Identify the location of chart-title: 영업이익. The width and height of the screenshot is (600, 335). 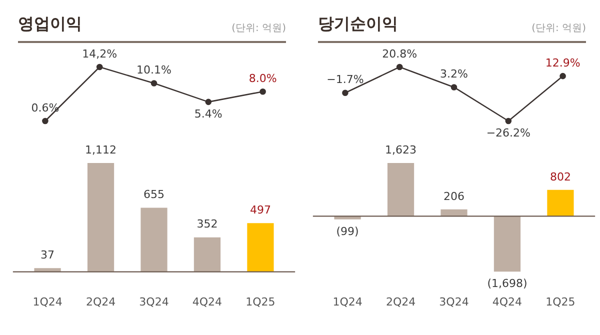
(50, 24).